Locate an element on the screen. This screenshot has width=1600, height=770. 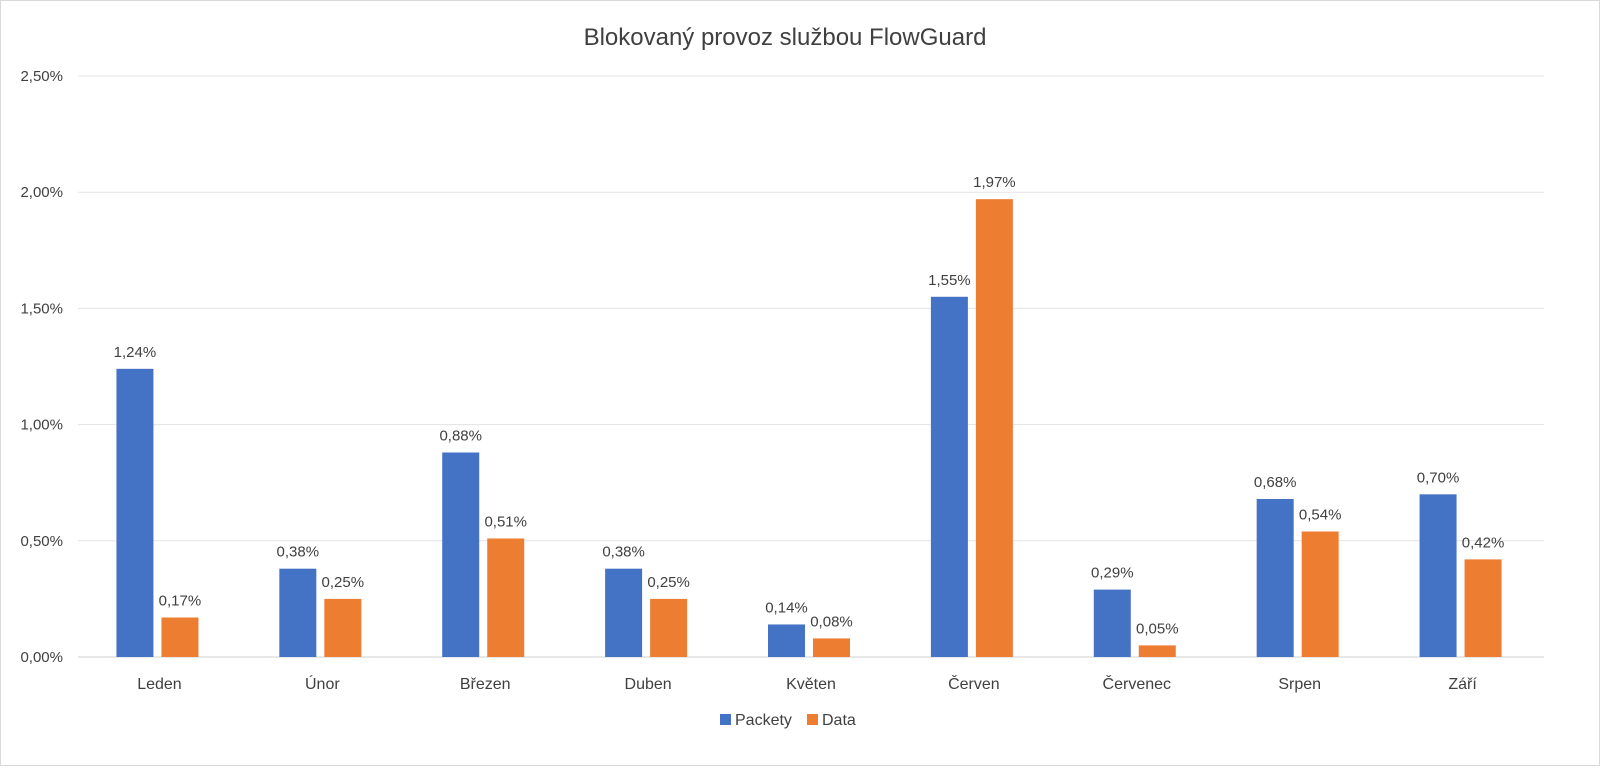
legend-swatch-packety is located at coordinates (725, 719).